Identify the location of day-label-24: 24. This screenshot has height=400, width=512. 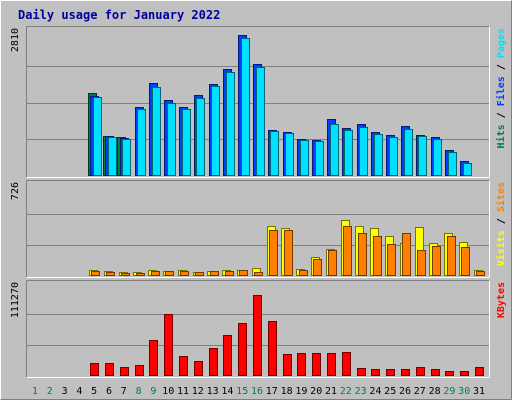
(375, 391).